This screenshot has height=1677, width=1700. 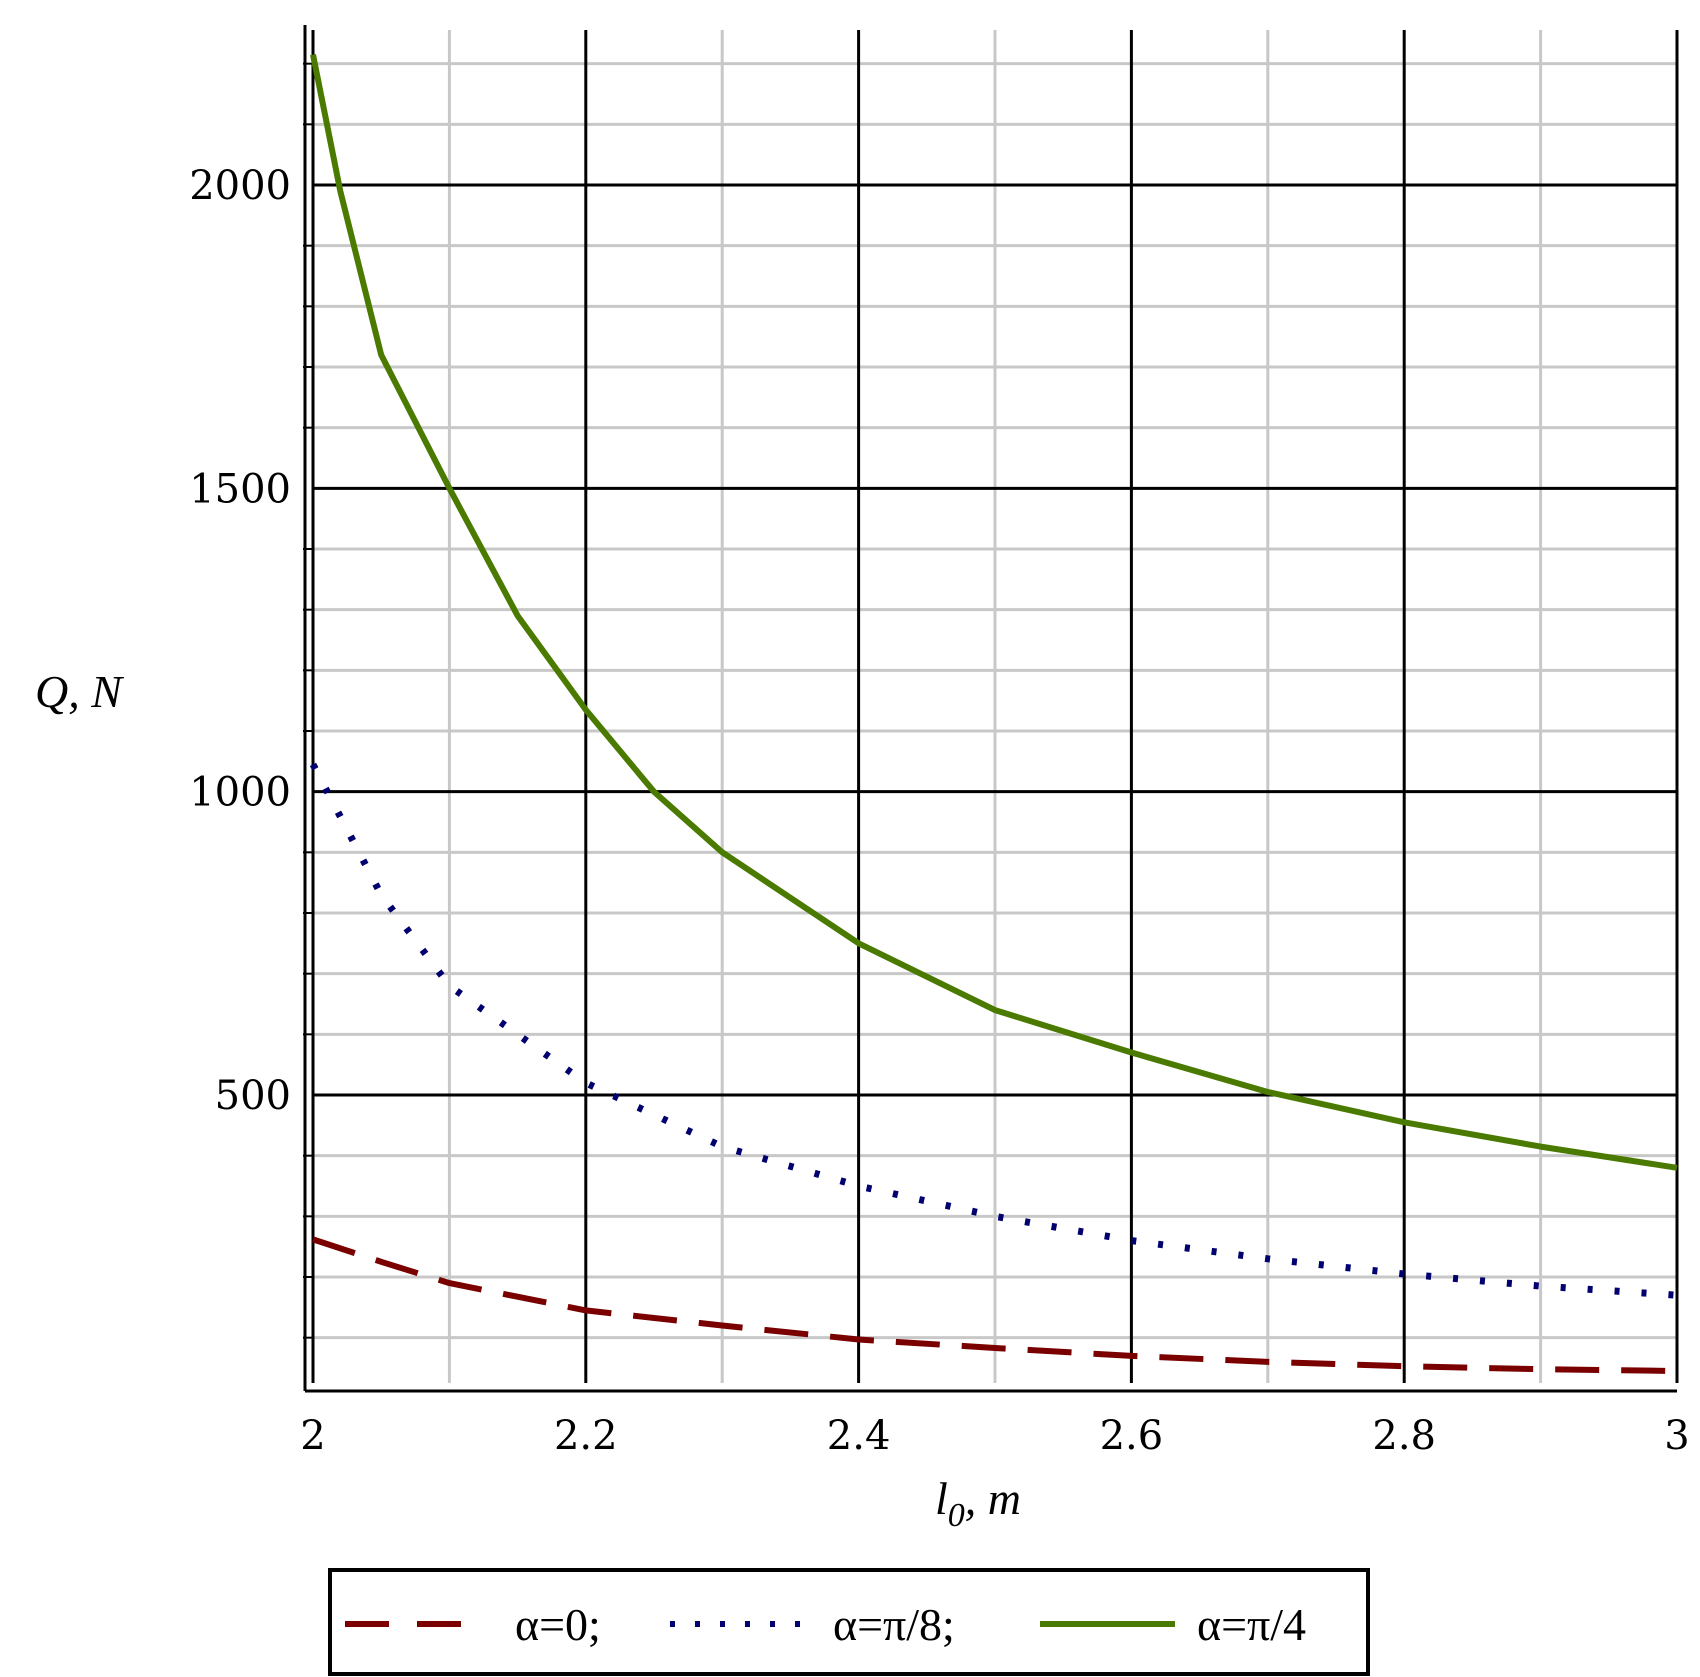 I want to click on x-tick-label: 2.8, so click(x=1404, y=1436).